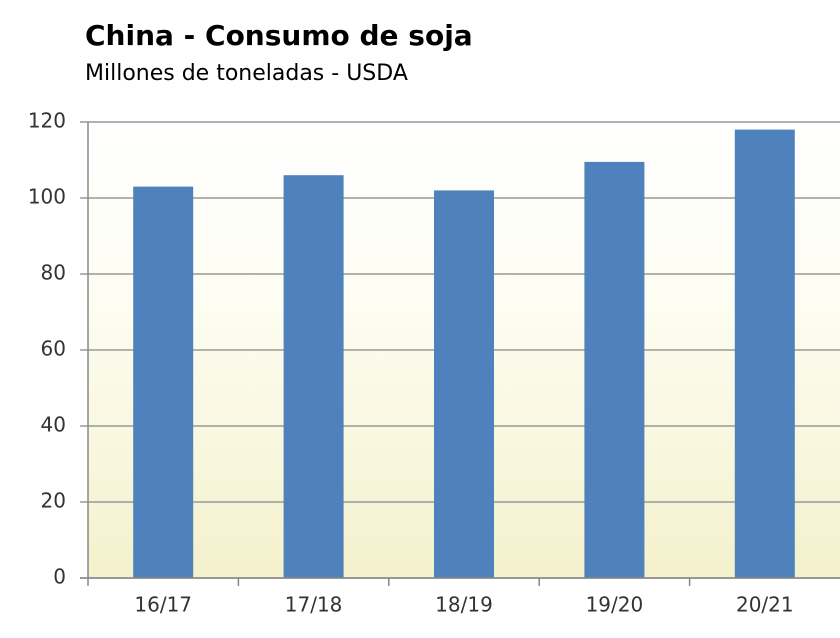 This screenshot has width=840, height=638. What do you see at coordinates (464, 605) in the screenshot?
I see `x-tick-label: 18/19` at bounding box center [464, 605].